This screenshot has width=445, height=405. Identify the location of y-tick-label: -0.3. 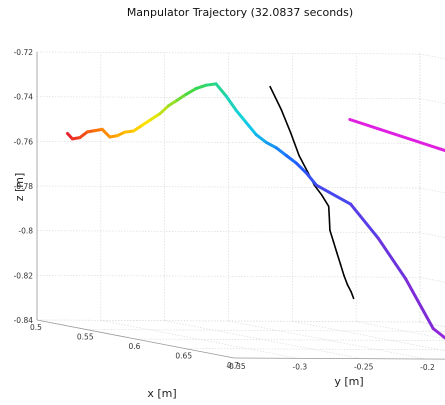
(300, 366).